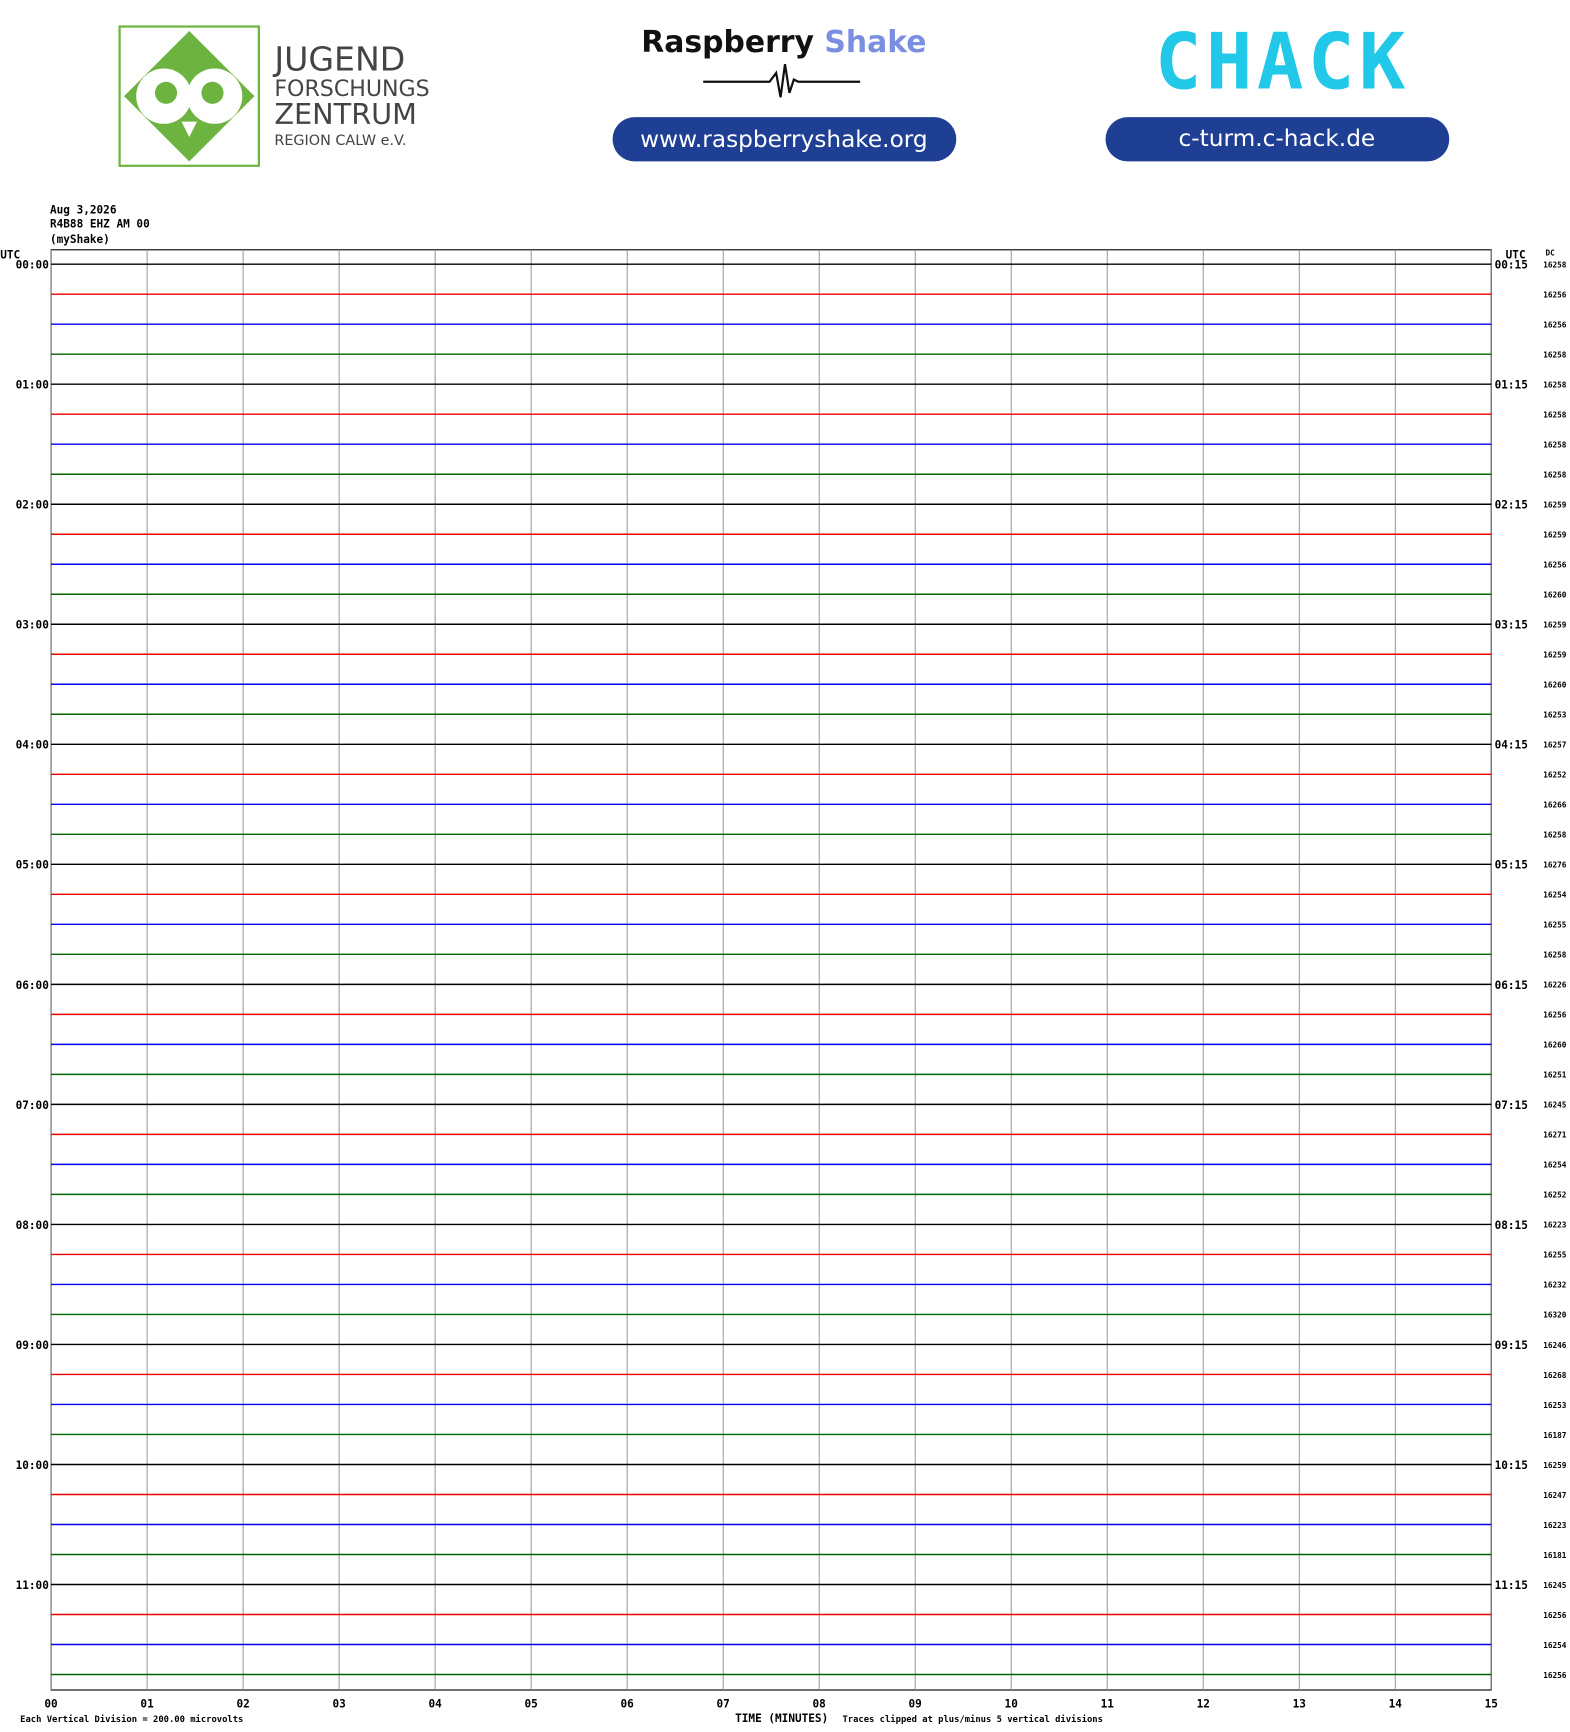 This screenshot has height=1732, width=1570. I want to click on dc-value: 16268, so click(1555, 1375).